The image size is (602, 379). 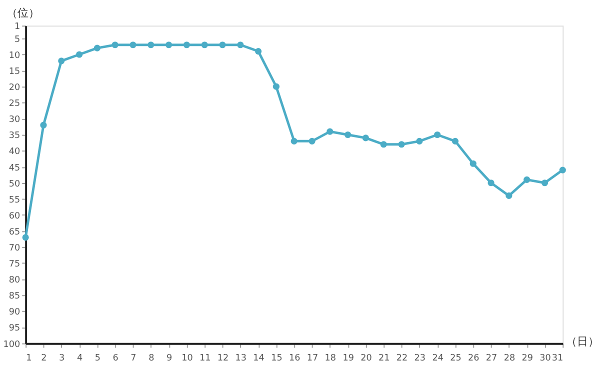 What do you see at coordinates (546, 359) in the screenshot?
I see `x-tick-label: 30` at bounding box center [546, 359].